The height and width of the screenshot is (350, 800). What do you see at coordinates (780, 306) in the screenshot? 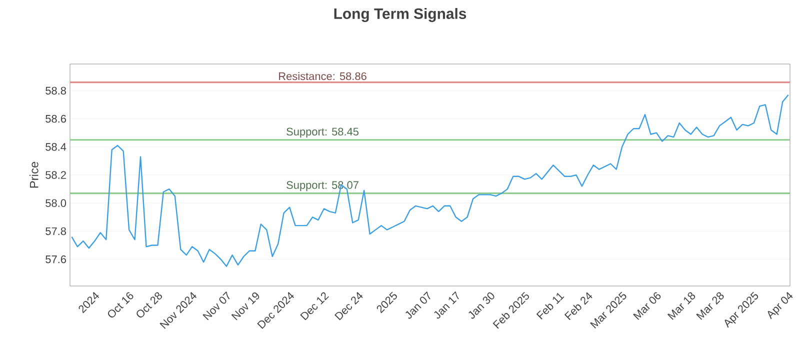
I see `x-tick-label: Apr 04` at bounding box center [780, 306].